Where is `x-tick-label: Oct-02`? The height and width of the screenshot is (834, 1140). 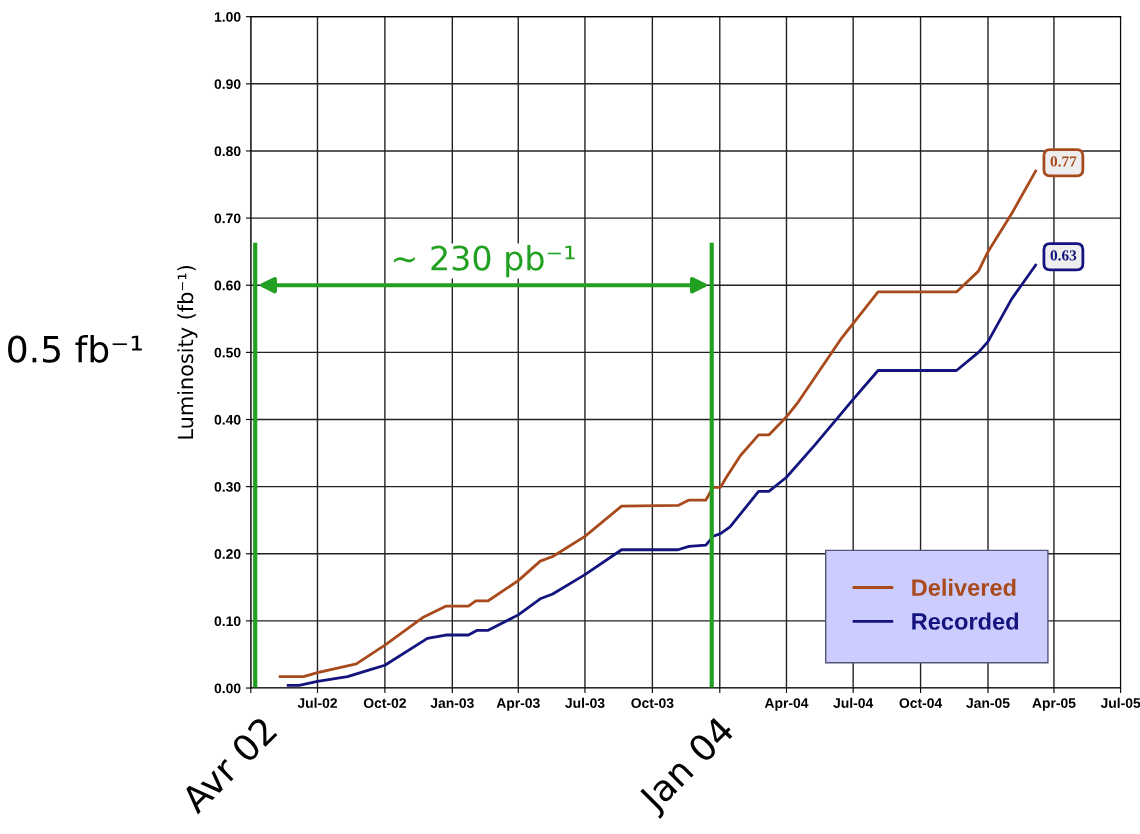
x-tick-label: Oct-02 is located at coordinates (384, 703).